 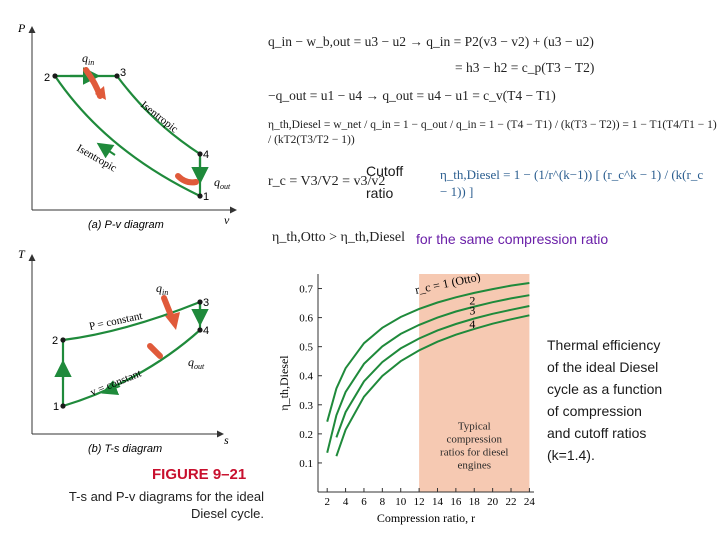 What do you see at coordinates (166, 496) in the screenshot?
I see `figure-caption-line-1: T-s and P-v diagrams for the ideal` at bounding box center [166, 496].